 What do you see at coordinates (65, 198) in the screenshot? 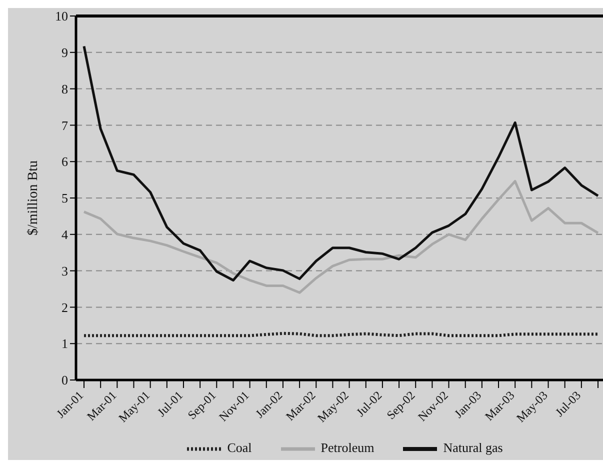
I see `y-tick-label: 5` at bounding box center [65, 198].